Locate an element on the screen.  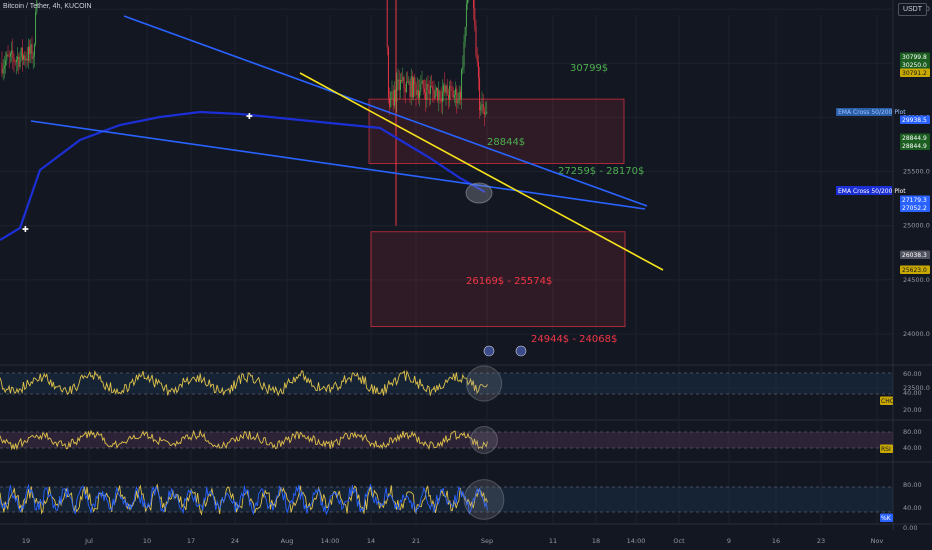
pane-name-label: RSI is located at coordinates (886, 449).